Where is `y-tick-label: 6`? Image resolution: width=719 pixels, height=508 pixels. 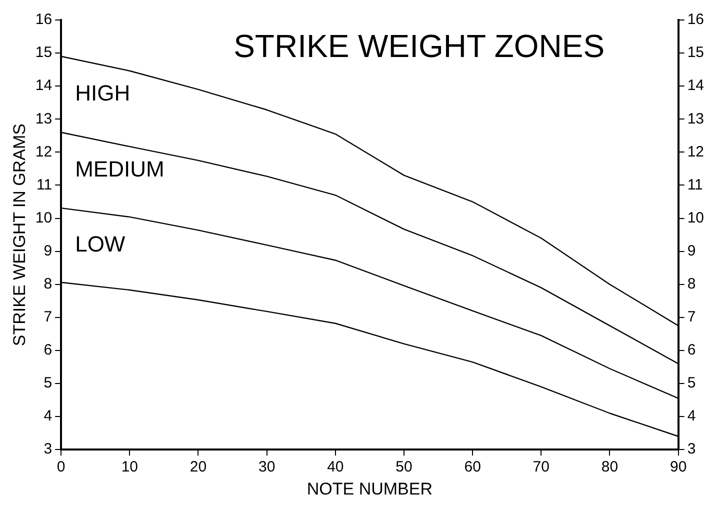
y-tick-label: 6 is located at coordinates (48, 350).